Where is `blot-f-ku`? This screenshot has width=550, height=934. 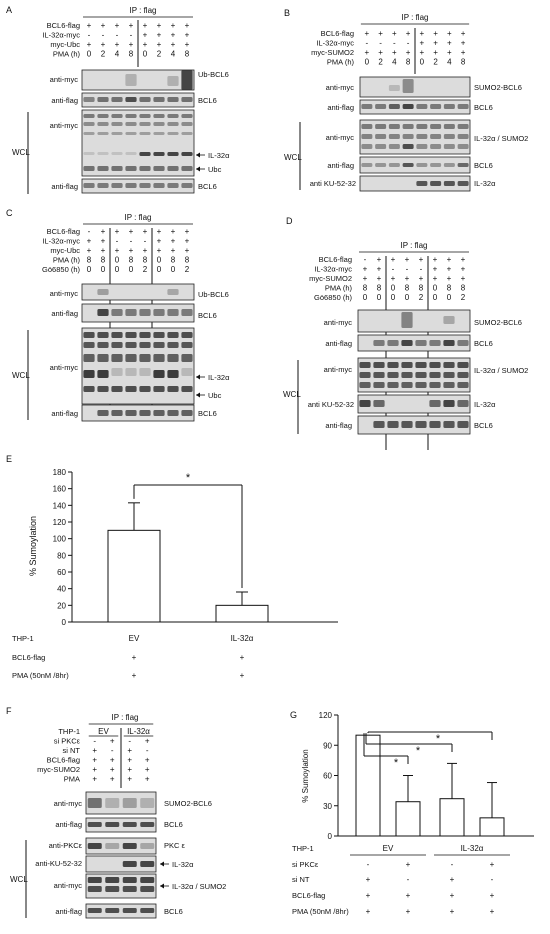
blot-f-ku is located at coordinates (121, 864).